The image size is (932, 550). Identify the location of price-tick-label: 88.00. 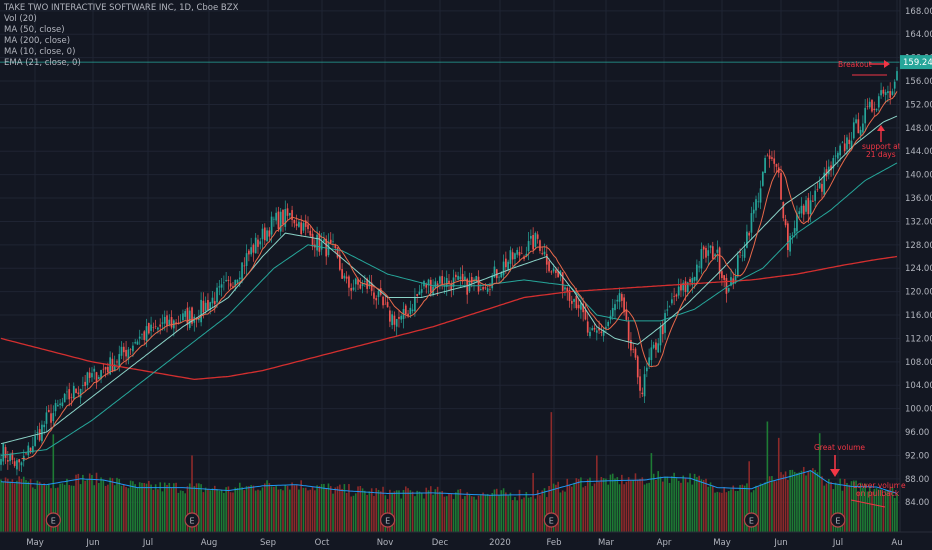
(917, 480).